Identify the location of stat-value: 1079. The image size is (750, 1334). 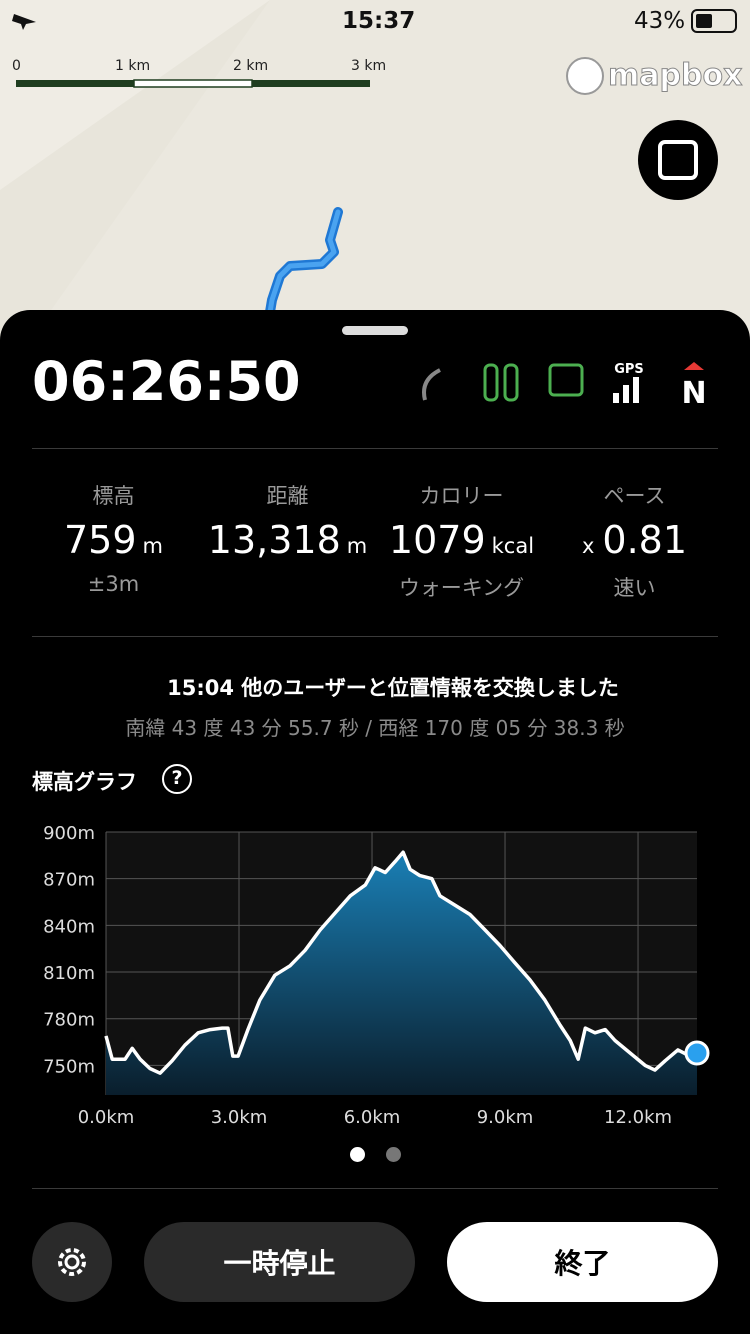
(437, 540).